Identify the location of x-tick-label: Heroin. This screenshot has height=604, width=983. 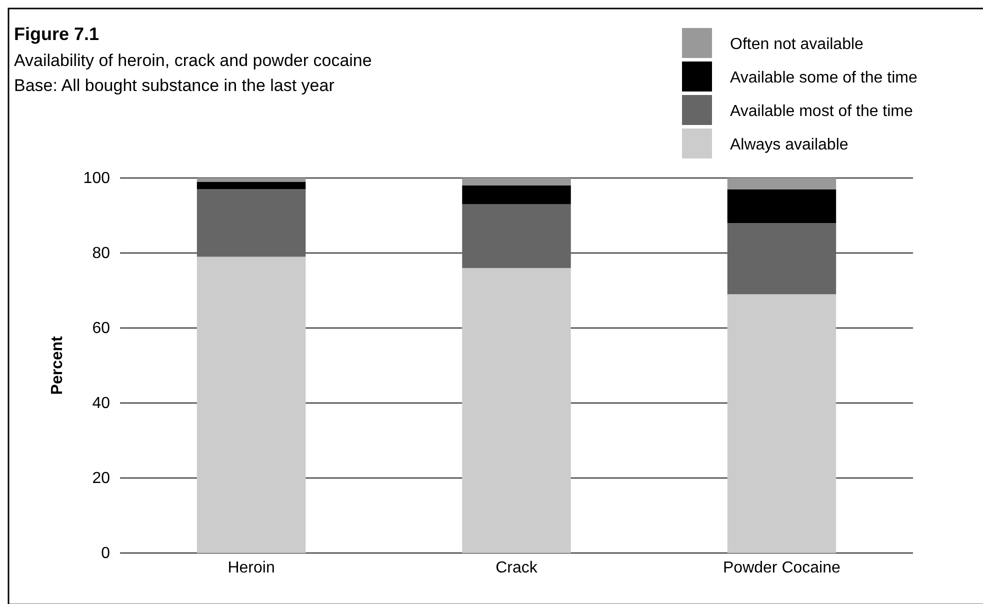
(251, 567).